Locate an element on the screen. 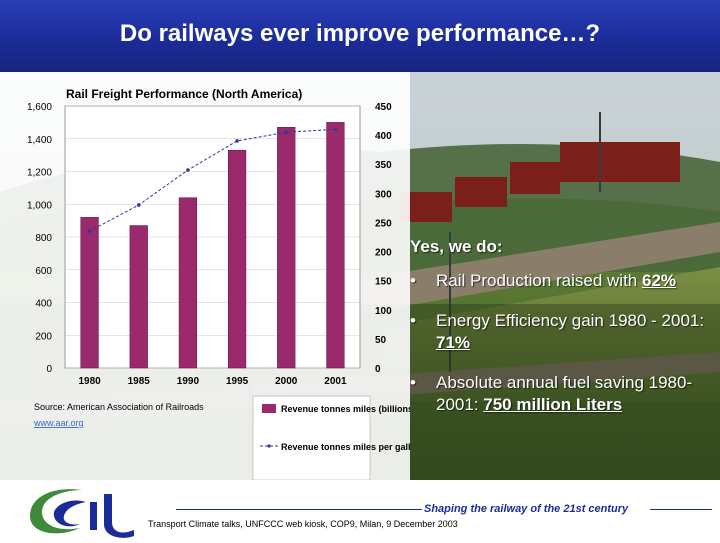  right-tick-label: 350 is located at coordinates (383, 165).